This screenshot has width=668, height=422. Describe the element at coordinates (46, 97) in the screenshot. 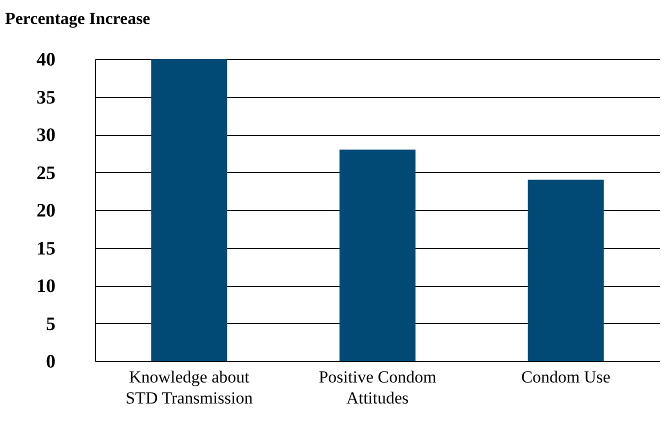

I see `y-tick-label: 35` at that location.